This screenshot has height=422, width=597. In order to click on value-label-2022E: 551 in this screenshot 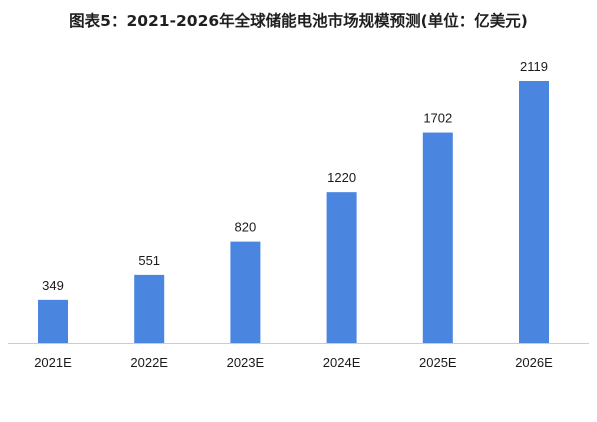, I will do `click(149, 260)`.